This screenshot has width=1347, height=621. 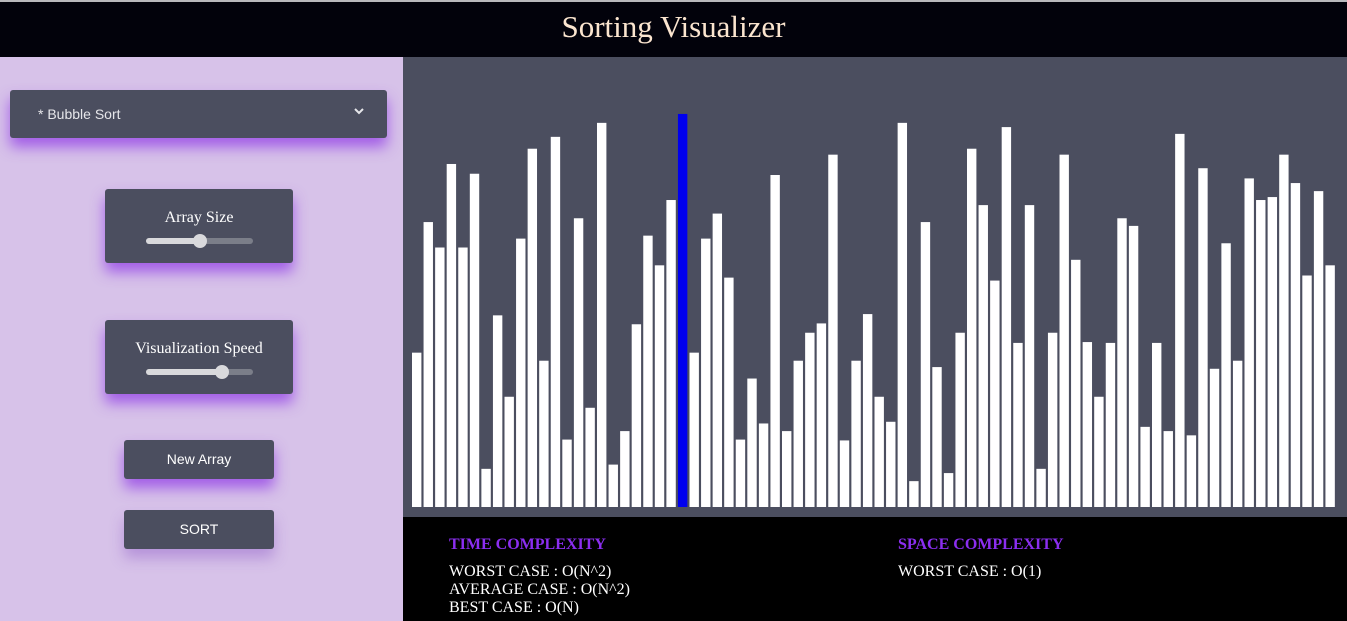 I want to click on algorithm-select-value: * Bubble Sort, so click(x=79, y=114).